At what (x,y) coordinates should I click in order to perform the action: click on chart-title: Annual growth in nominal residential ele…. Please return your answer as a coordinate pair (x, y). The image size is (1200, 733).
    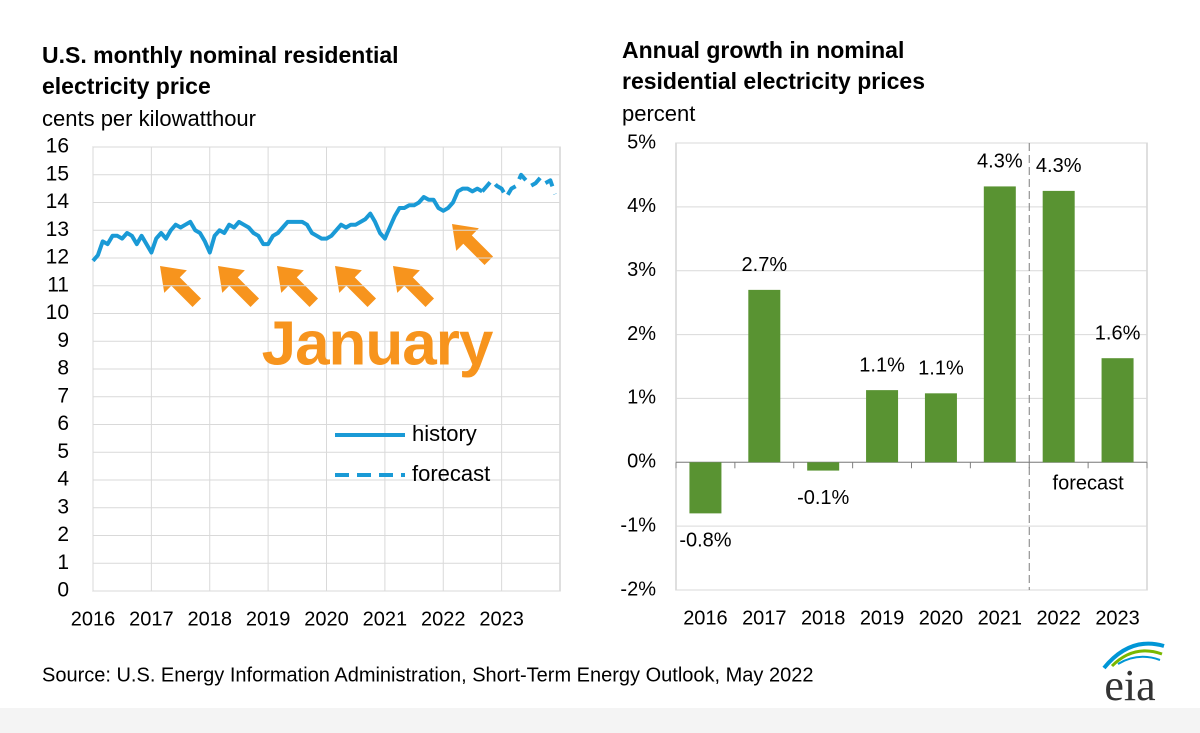
    Looking at the image, I should click on (773, 65).